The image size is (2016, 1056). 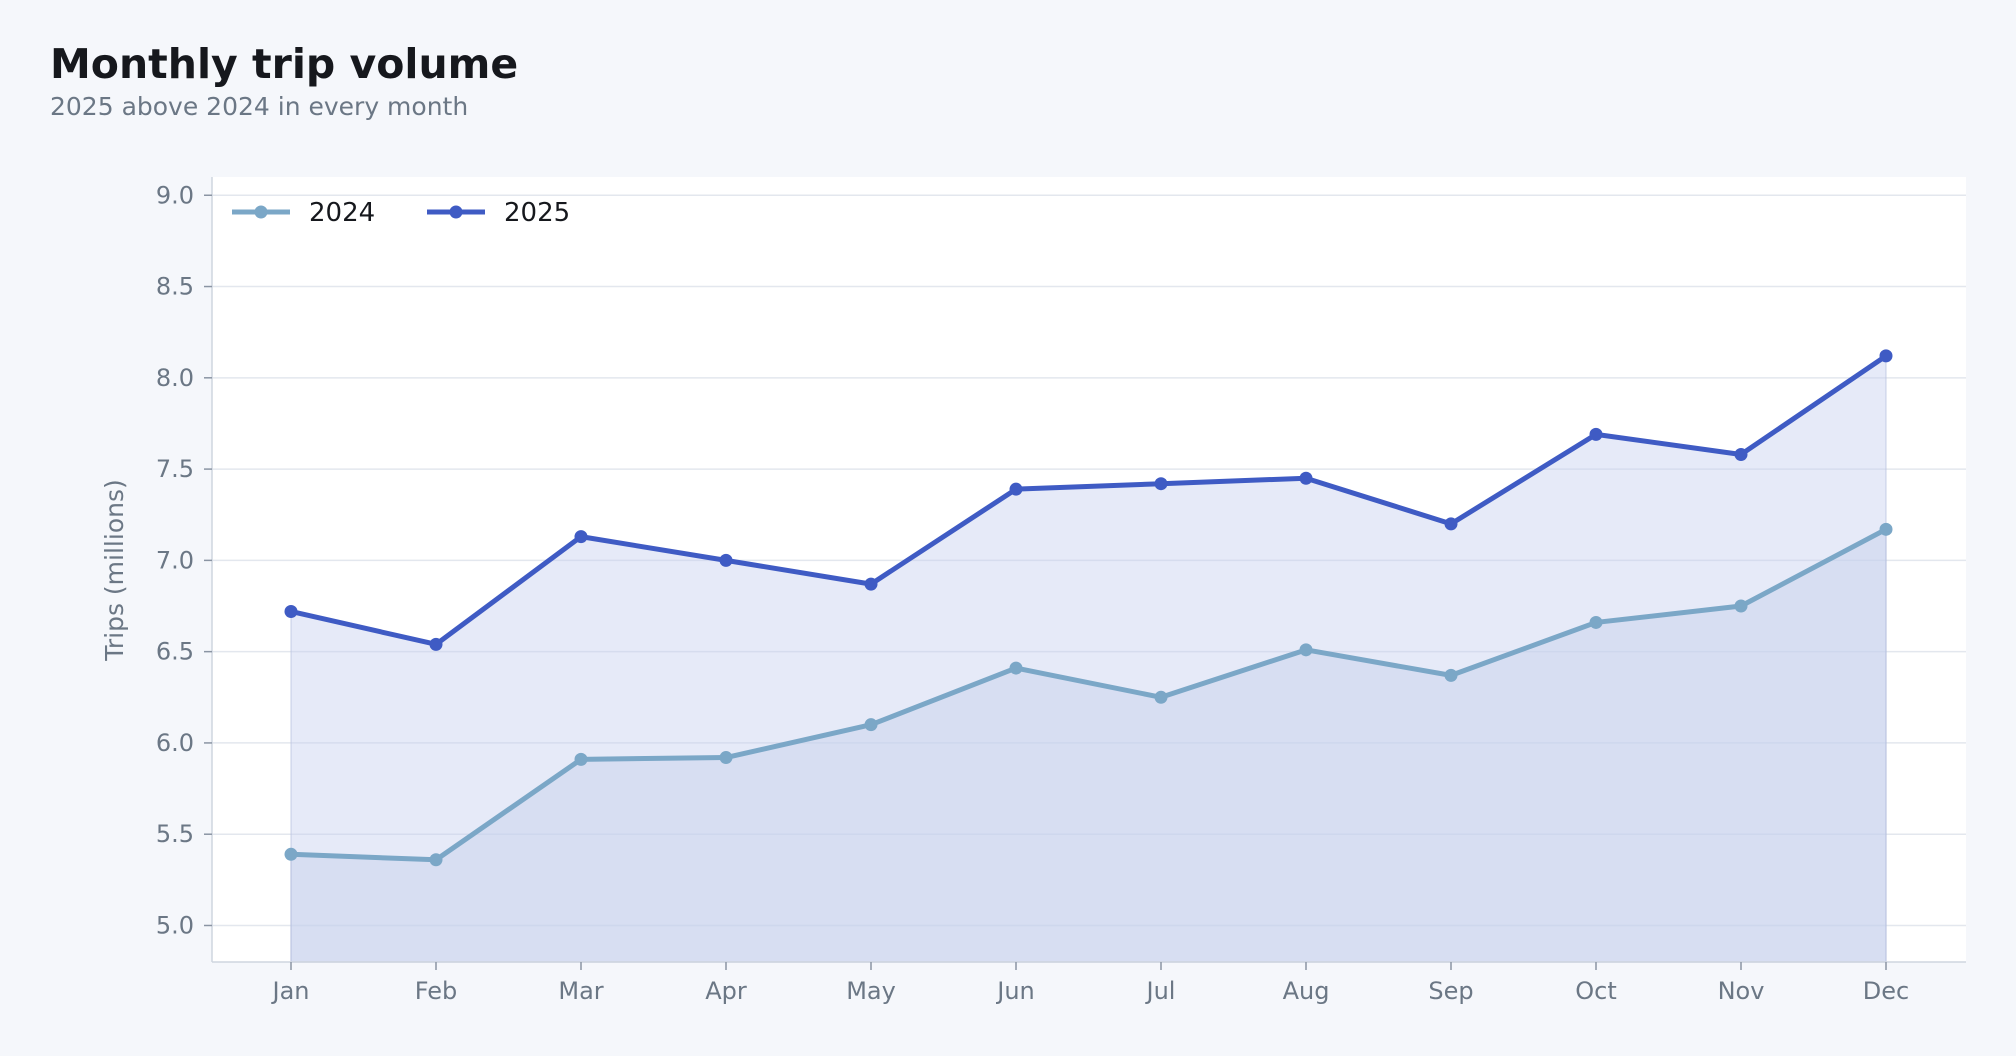 What do you see at coordinates (1741, 454) in the screenshot?
I see `point-2025-Nov` at bounding box center [1741, 454].